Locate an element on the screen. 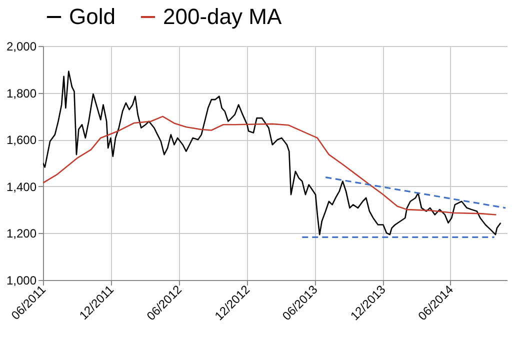  y-tick-label: 2,000 is located at coordinates (21, 47).